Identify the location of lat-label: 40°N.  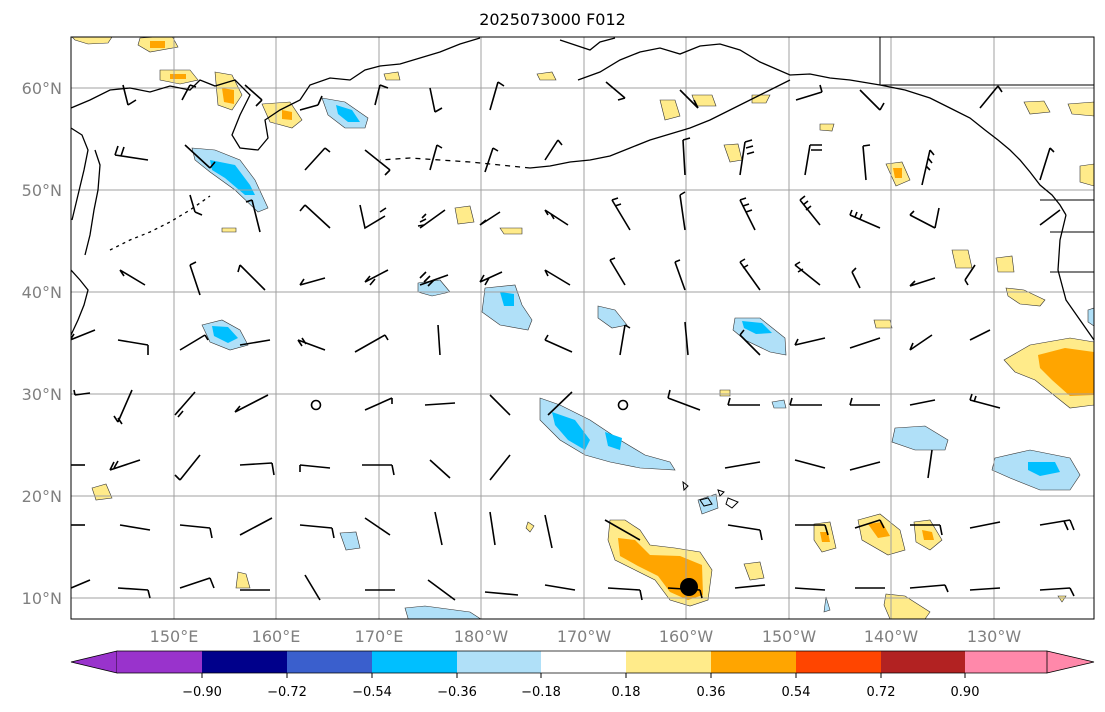
(42, 292).